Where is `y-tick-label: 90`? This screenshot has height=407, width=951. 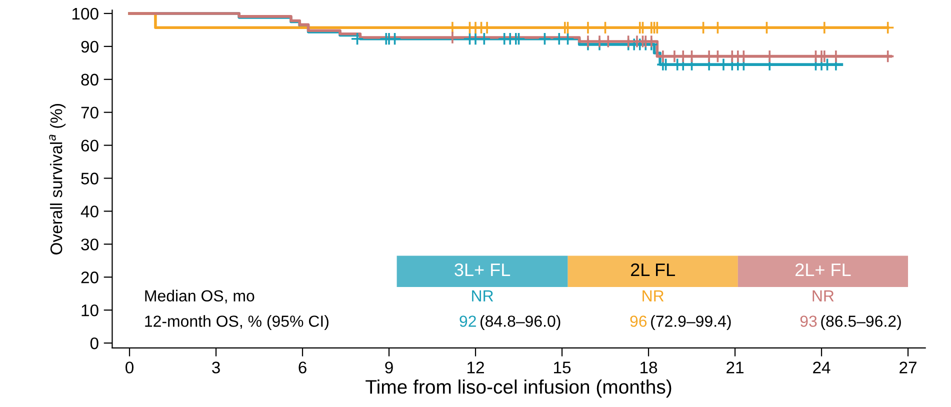
y-tick-label: 90 is located at coordinates (89, 46).